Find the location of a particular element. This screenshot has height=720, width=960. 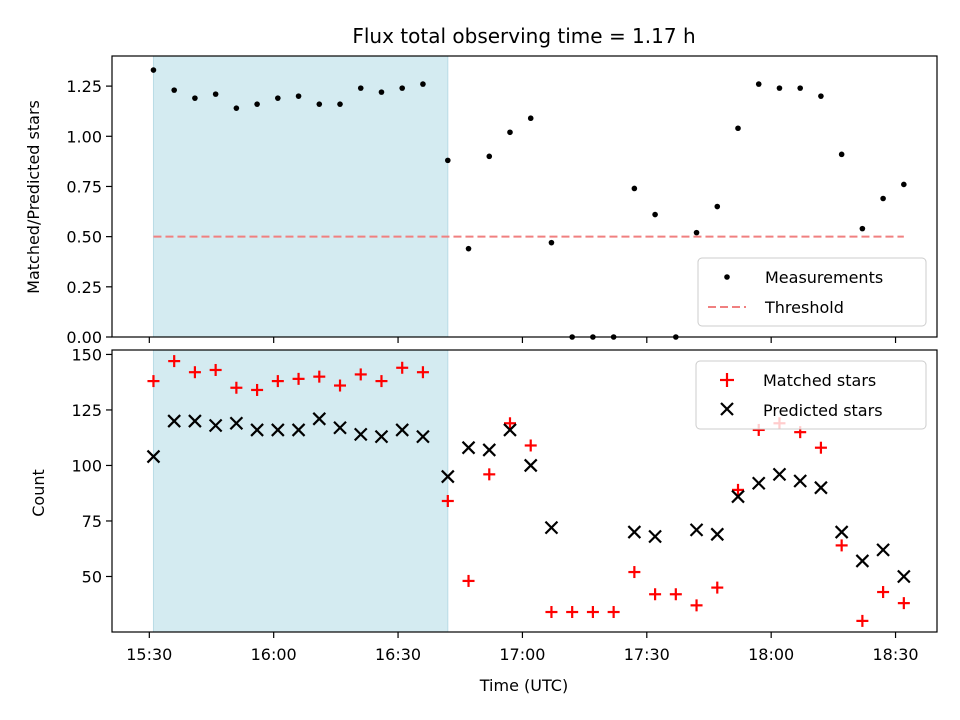

x-tick-label: 18:00 is located at coordinates (771, 654).